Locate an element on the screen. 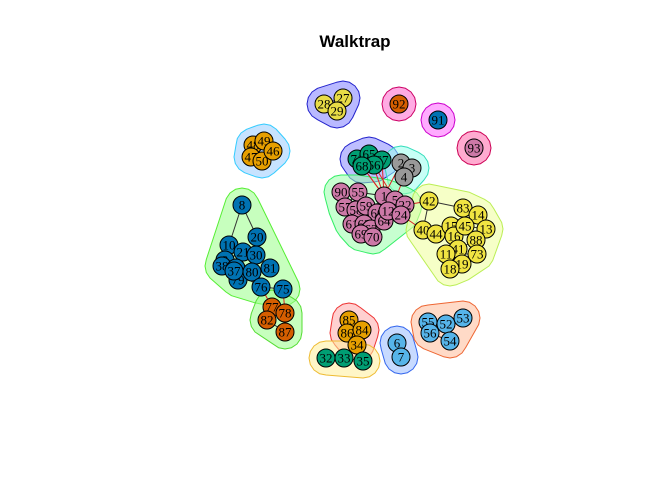 This screenshot has height=480, width=672. node-label: 4 is located at coordinates (404, 177).